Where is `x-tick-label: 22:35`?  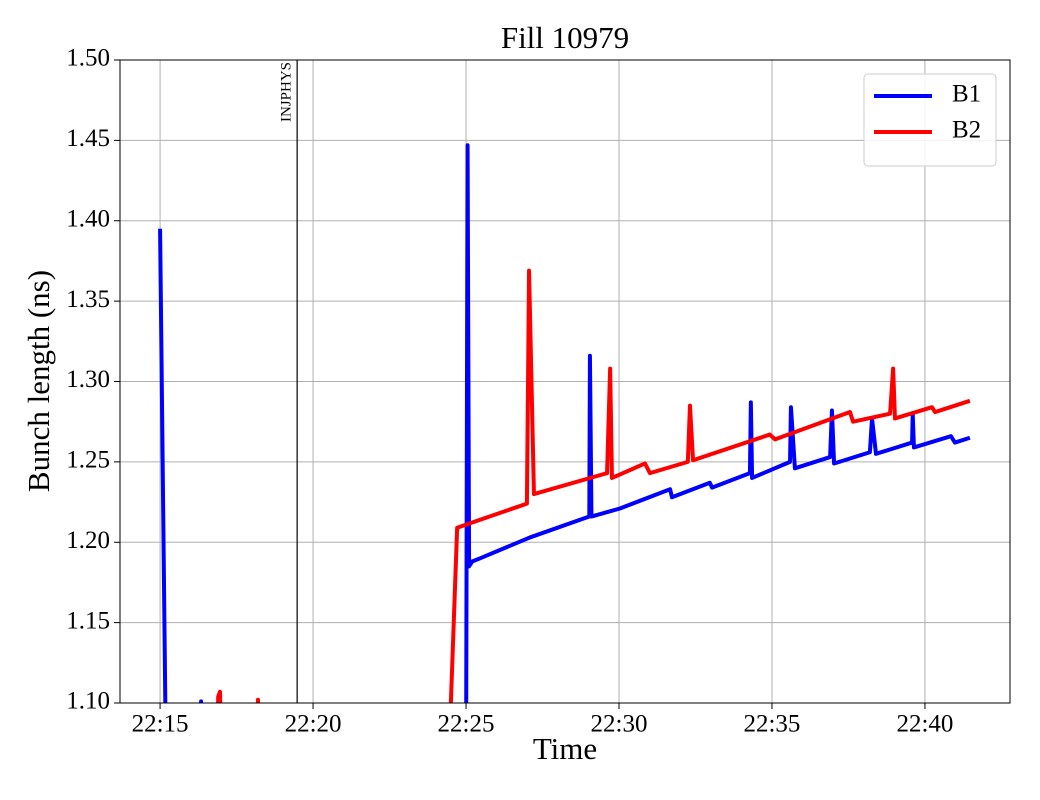
x-tick-label: 22:35 is located at coordinates (771, 724).